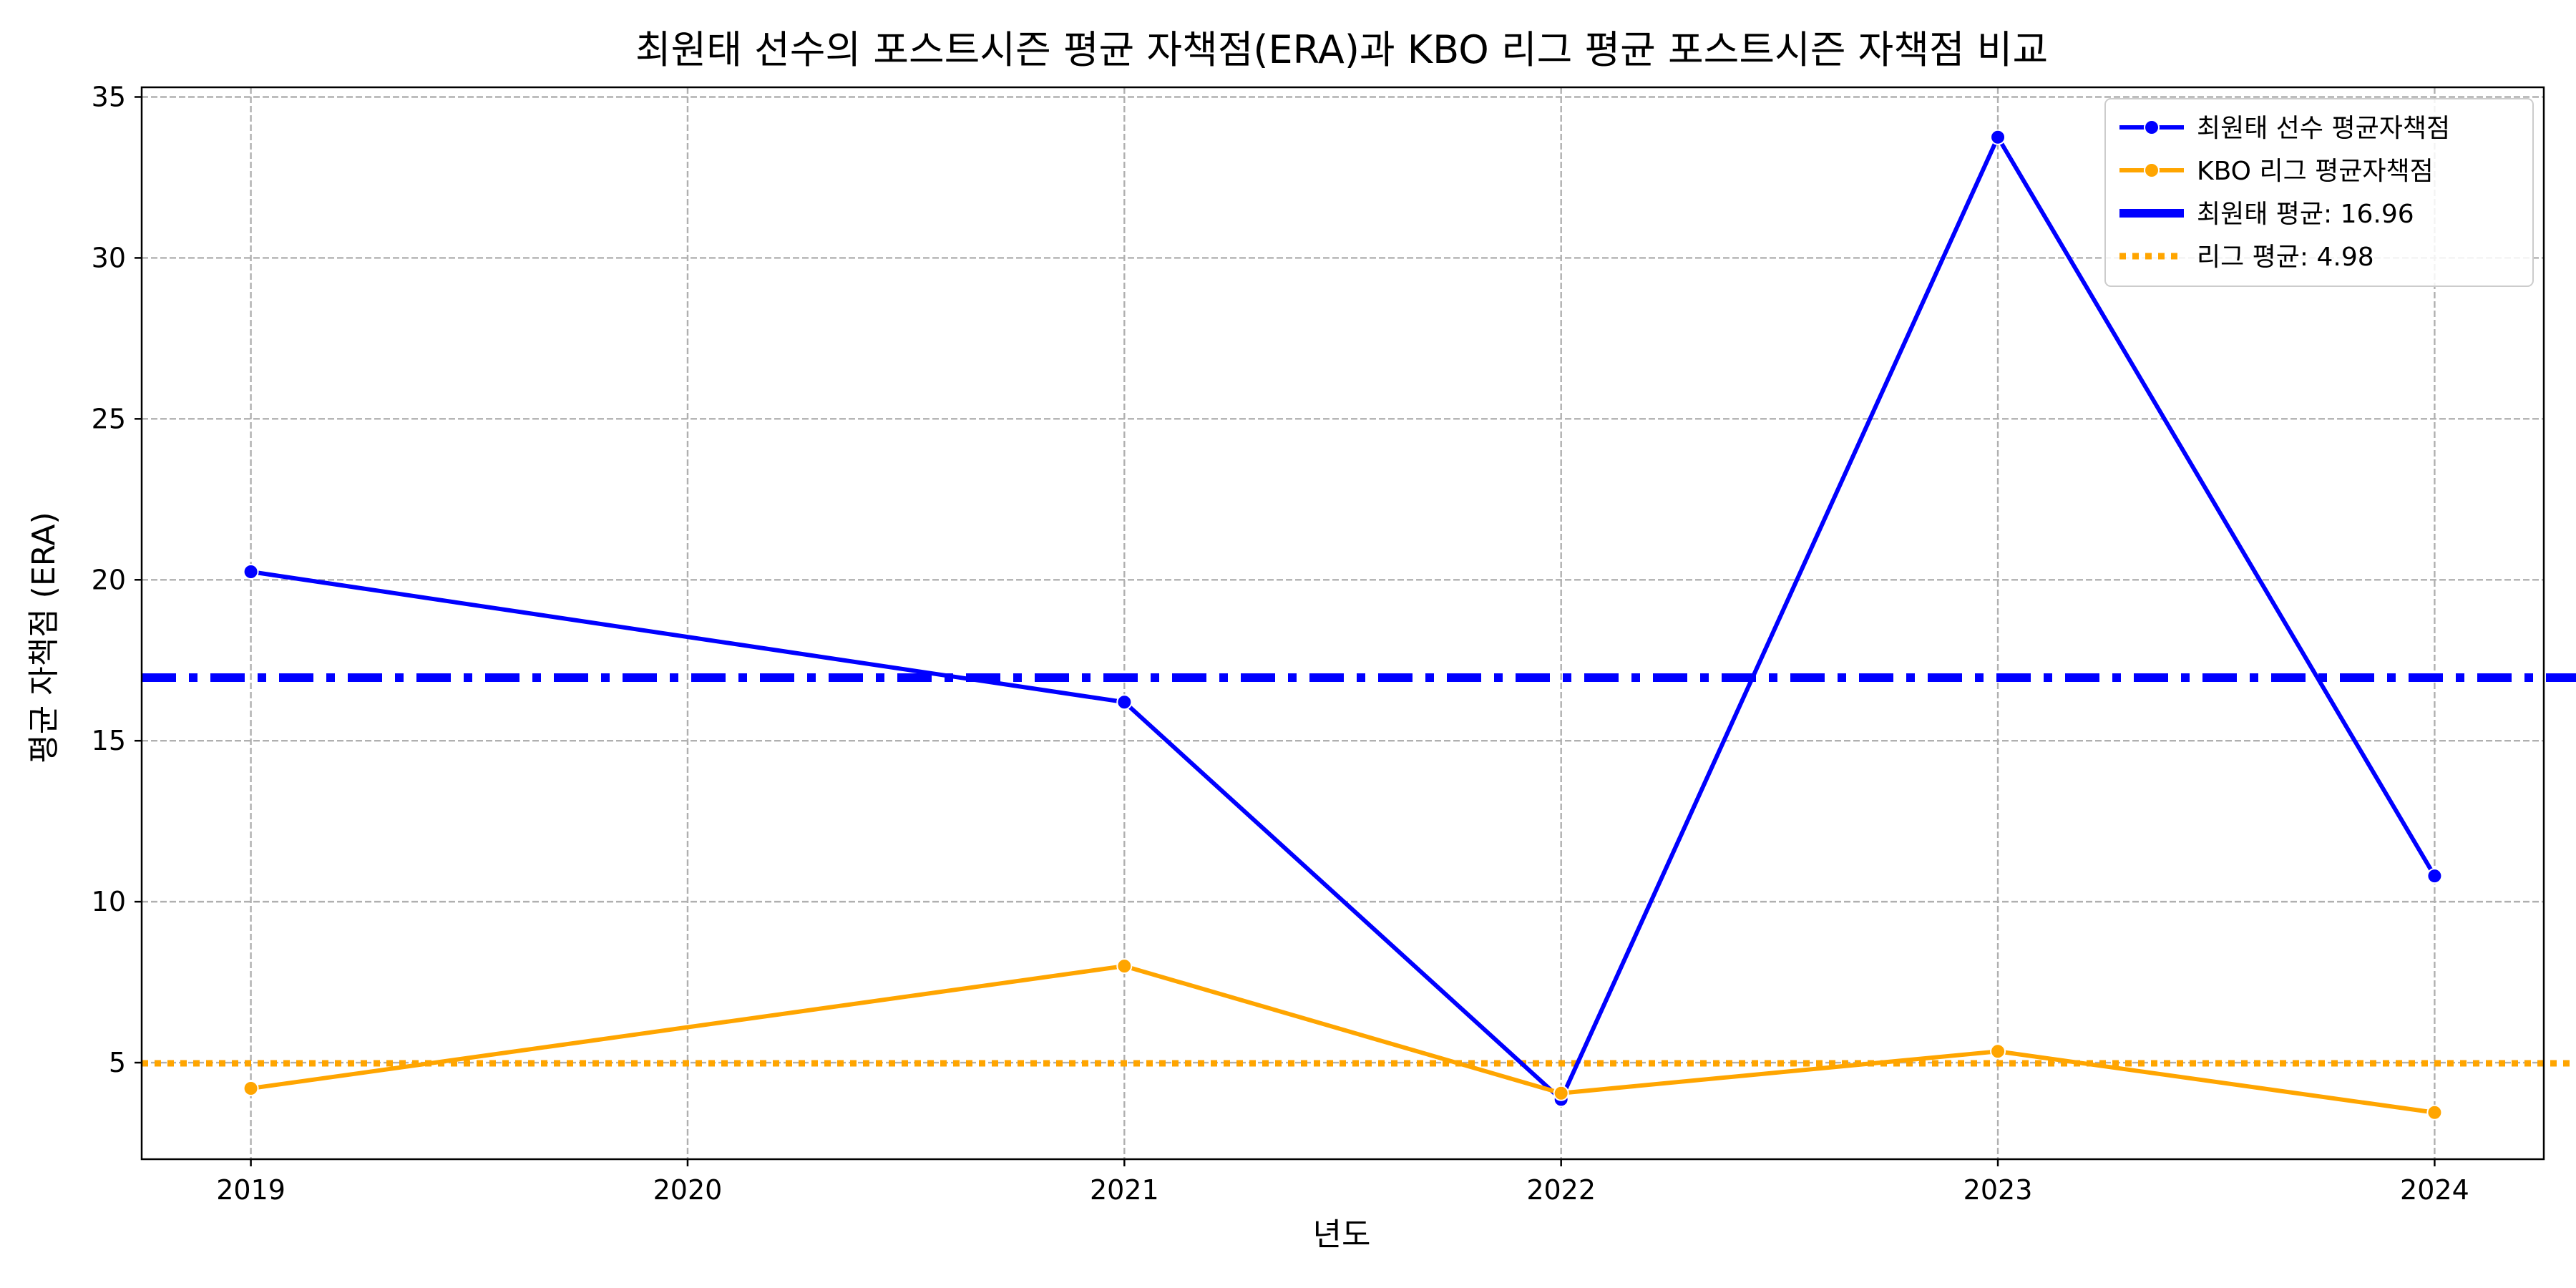  I want to click on legend-item: 리그 평균: 4.98, so click(2246, 257).